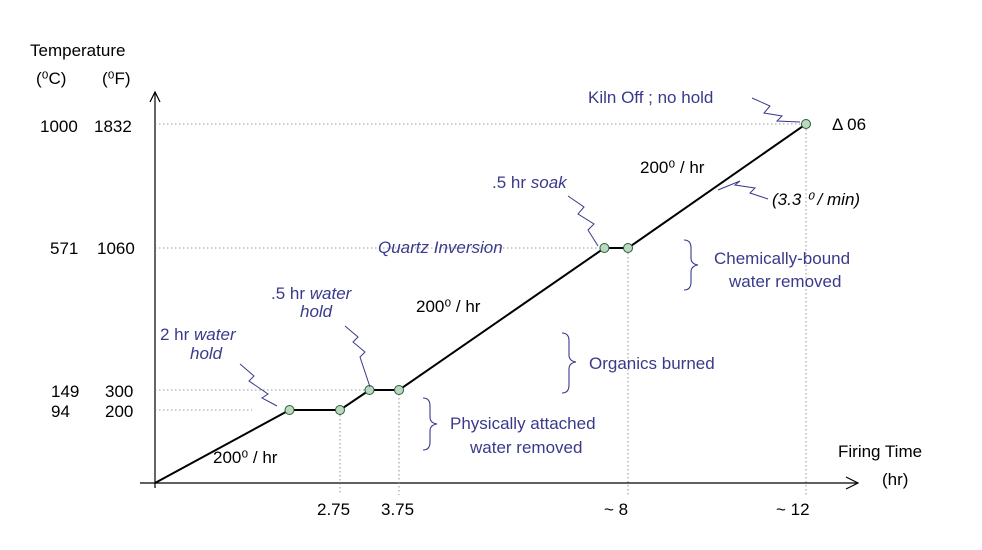 The image size is (982, 550). I want to click on soak-prefix: .5 hr, so click(511, 182).